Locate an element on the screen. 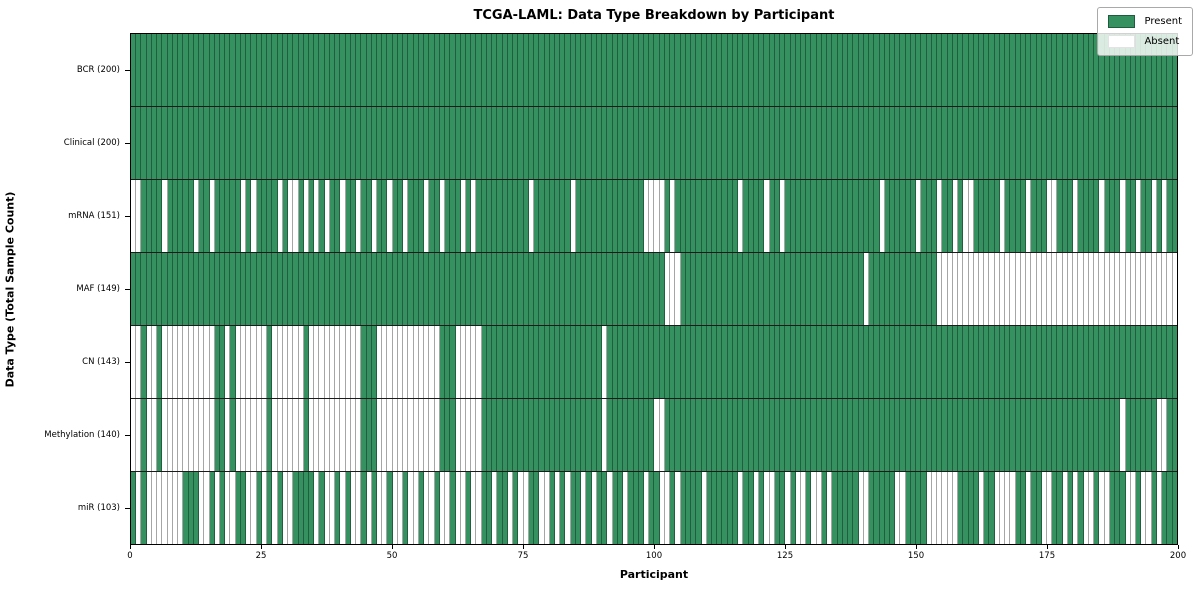 This screenshot has height=600, width=1200. legend-label-present: Present is located at coordinates (1163, 21).